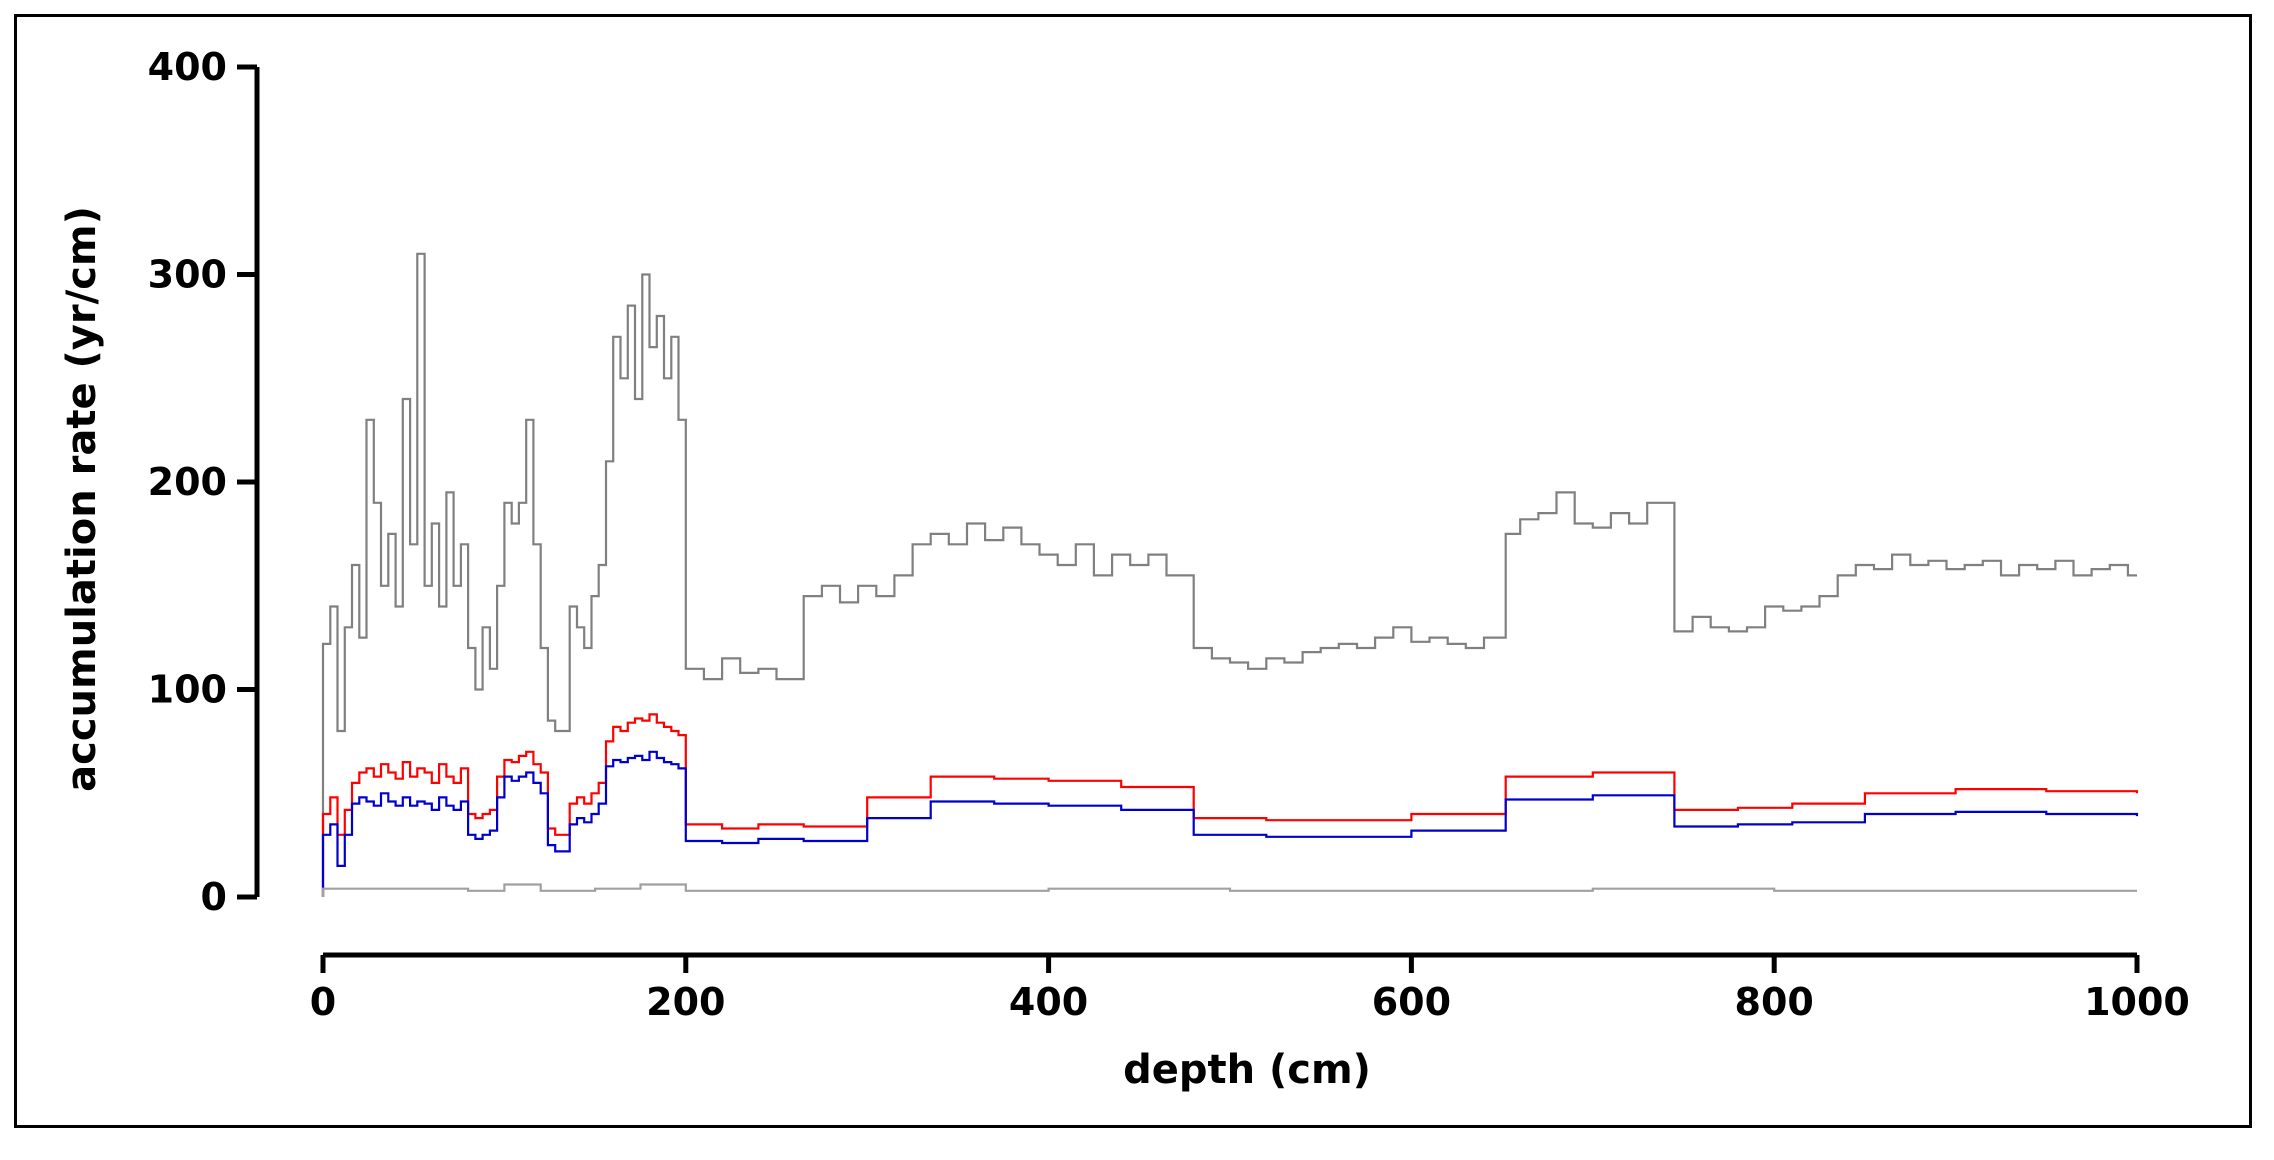 This screenshot has width=2274, height=1160. What do you see at coordinates (187, 275) in the screenshot?
I see `y-tick-label: 300` at bounding box center [187, 275].